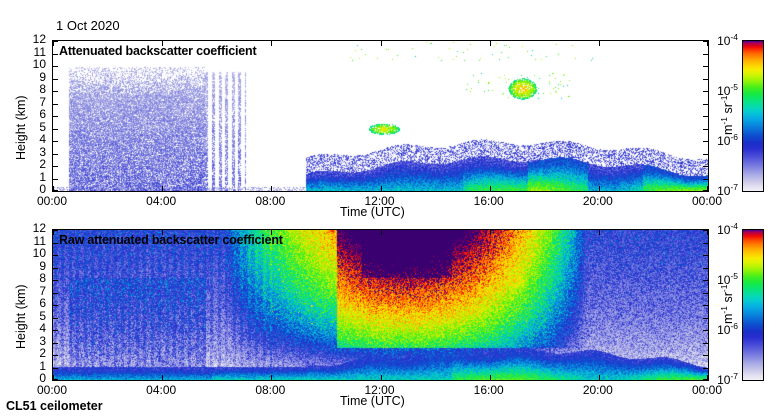 The image size is (780, 420). I want to click on colorbar-unit-sr-exp-top: -1, so click(724, 99).